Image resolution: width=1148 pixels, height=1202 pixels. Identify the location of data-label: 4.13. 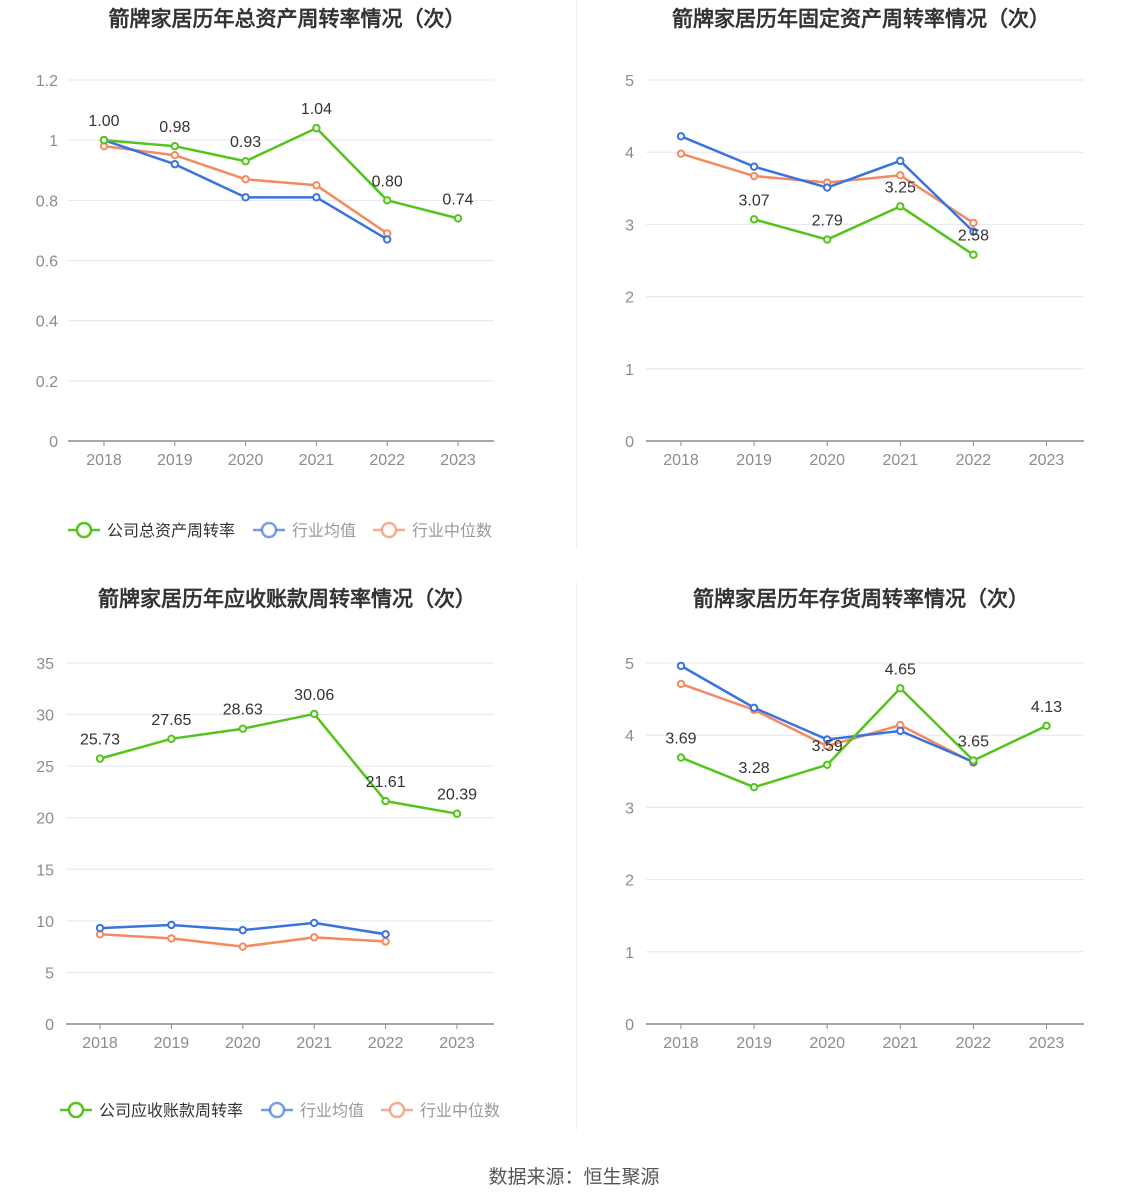
(1046, 707).